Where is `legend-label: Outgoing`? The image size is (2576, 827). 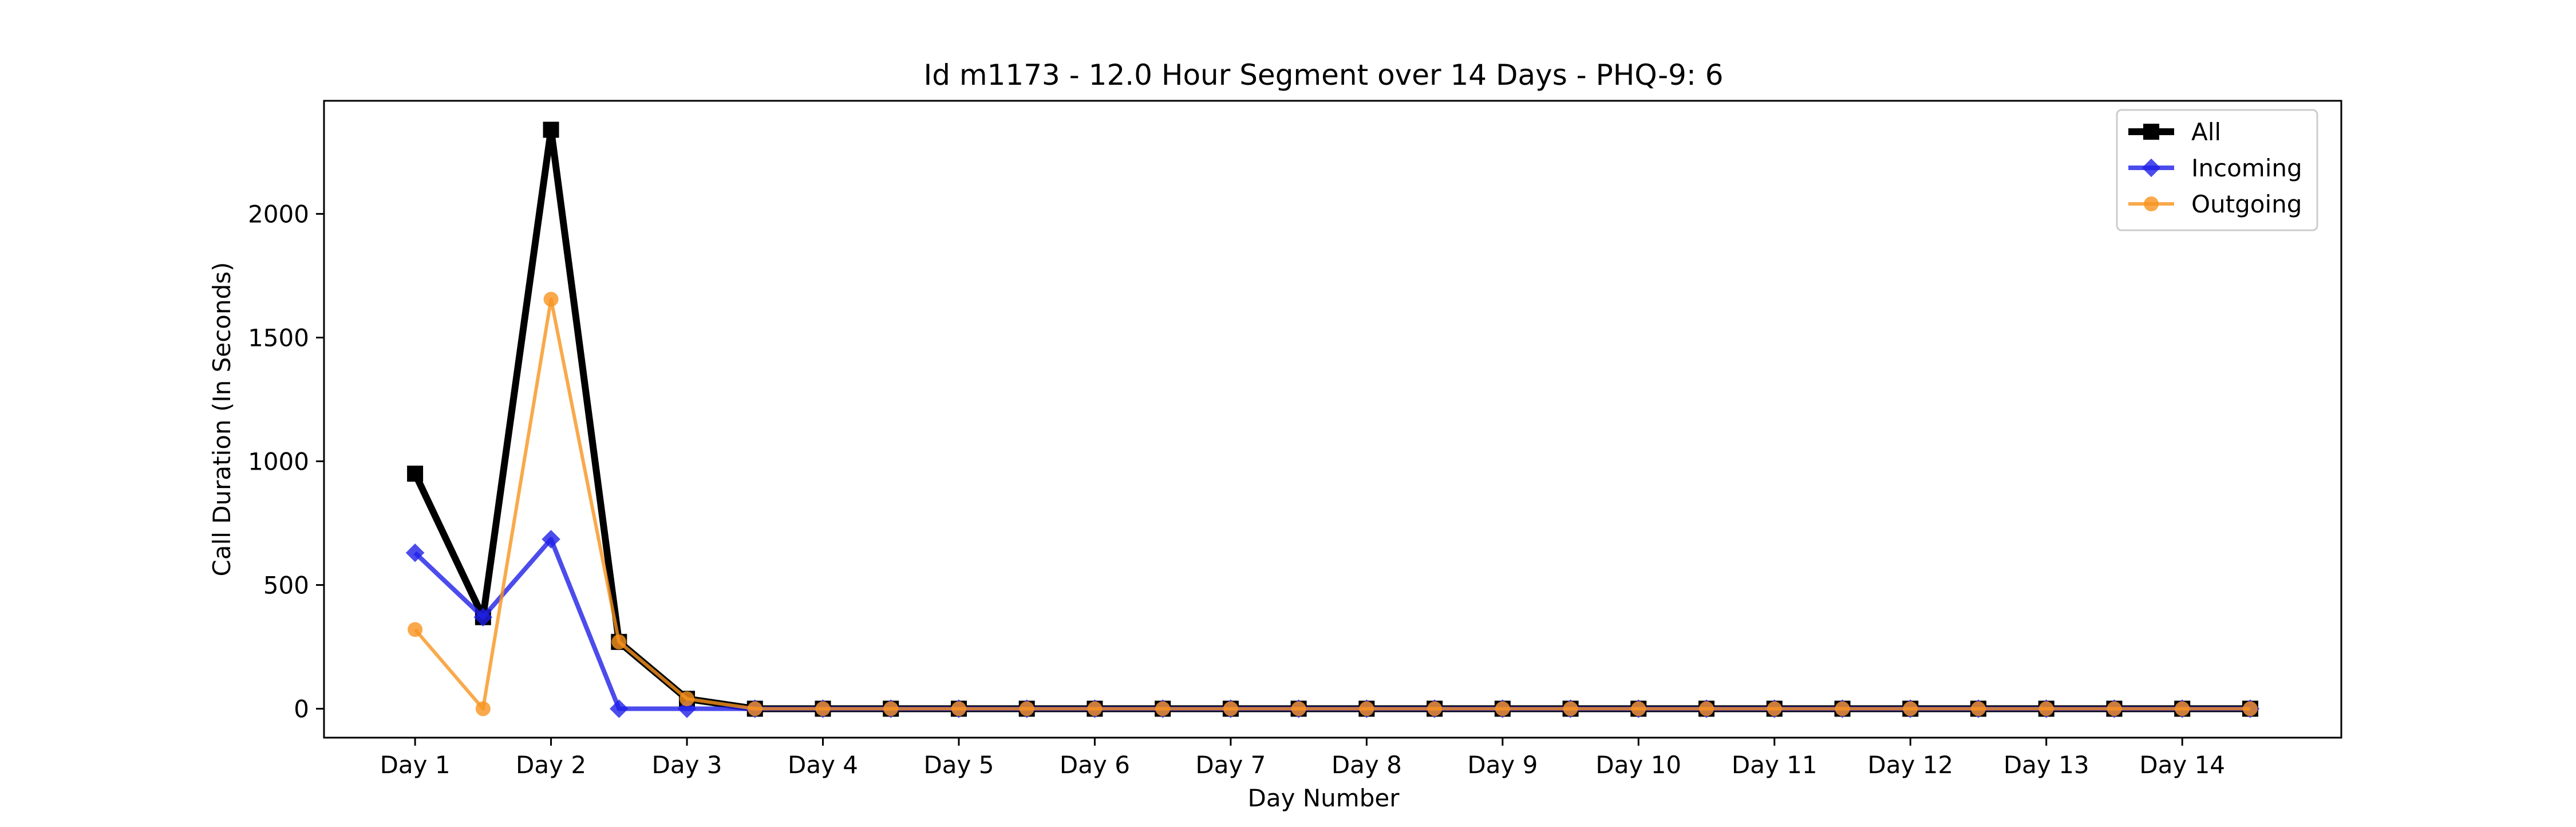
legend-label: Outgoing is located at coordinates (2246, 204).